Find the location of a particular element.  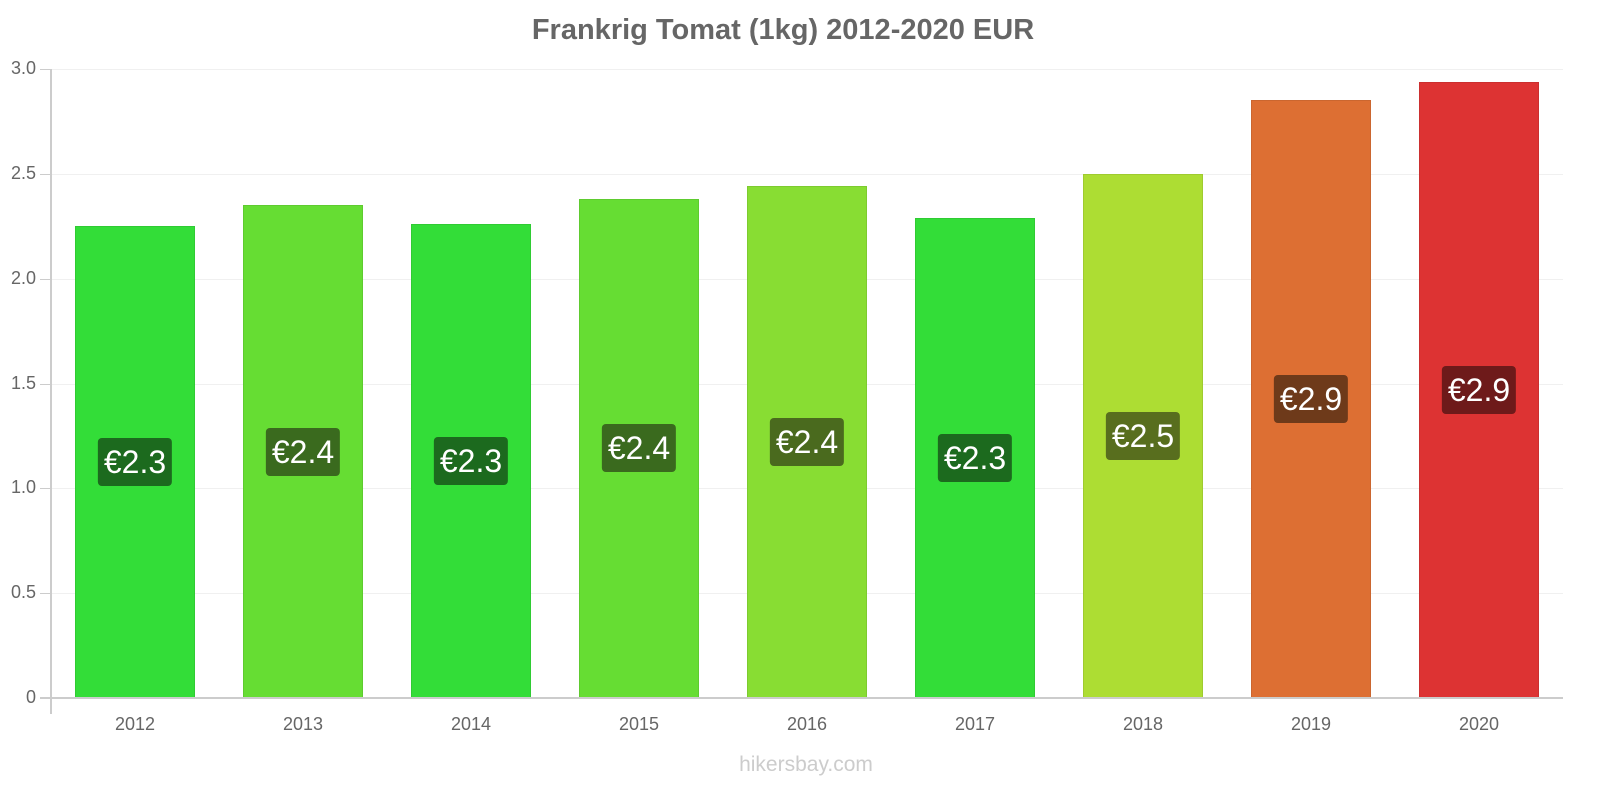

y-tick-label: 3.0 is located at coordinates (23, 68).